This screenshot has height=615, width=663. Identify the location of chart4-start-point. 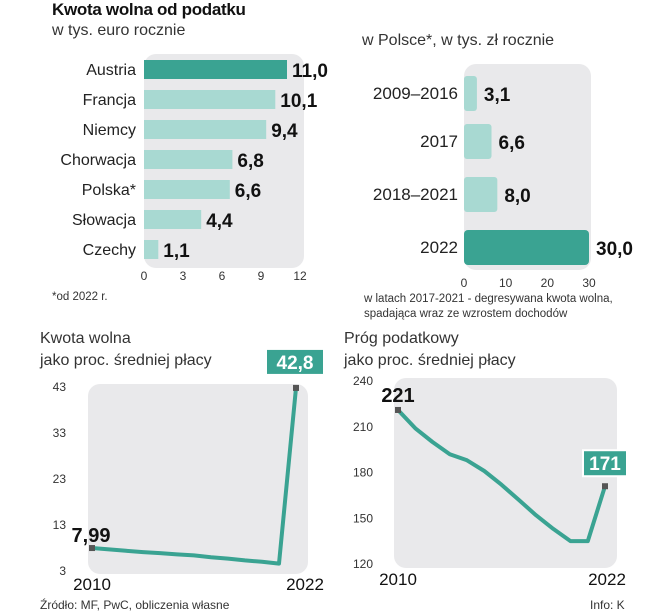
(398, 409).